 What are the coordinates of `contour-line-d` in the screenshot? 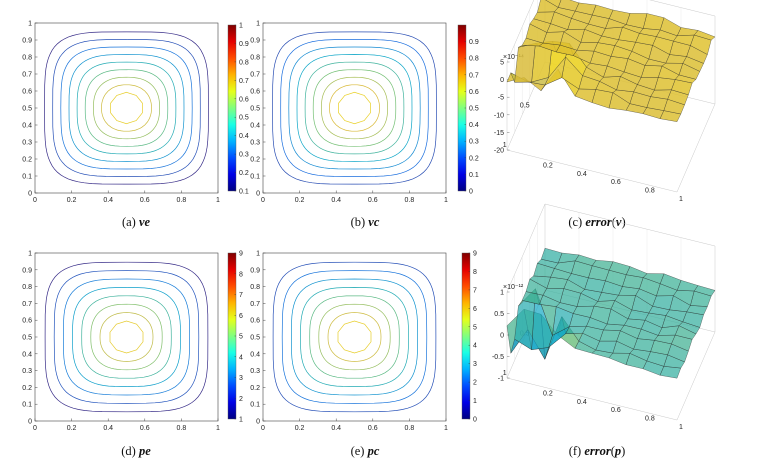 It's located at (126, 337).